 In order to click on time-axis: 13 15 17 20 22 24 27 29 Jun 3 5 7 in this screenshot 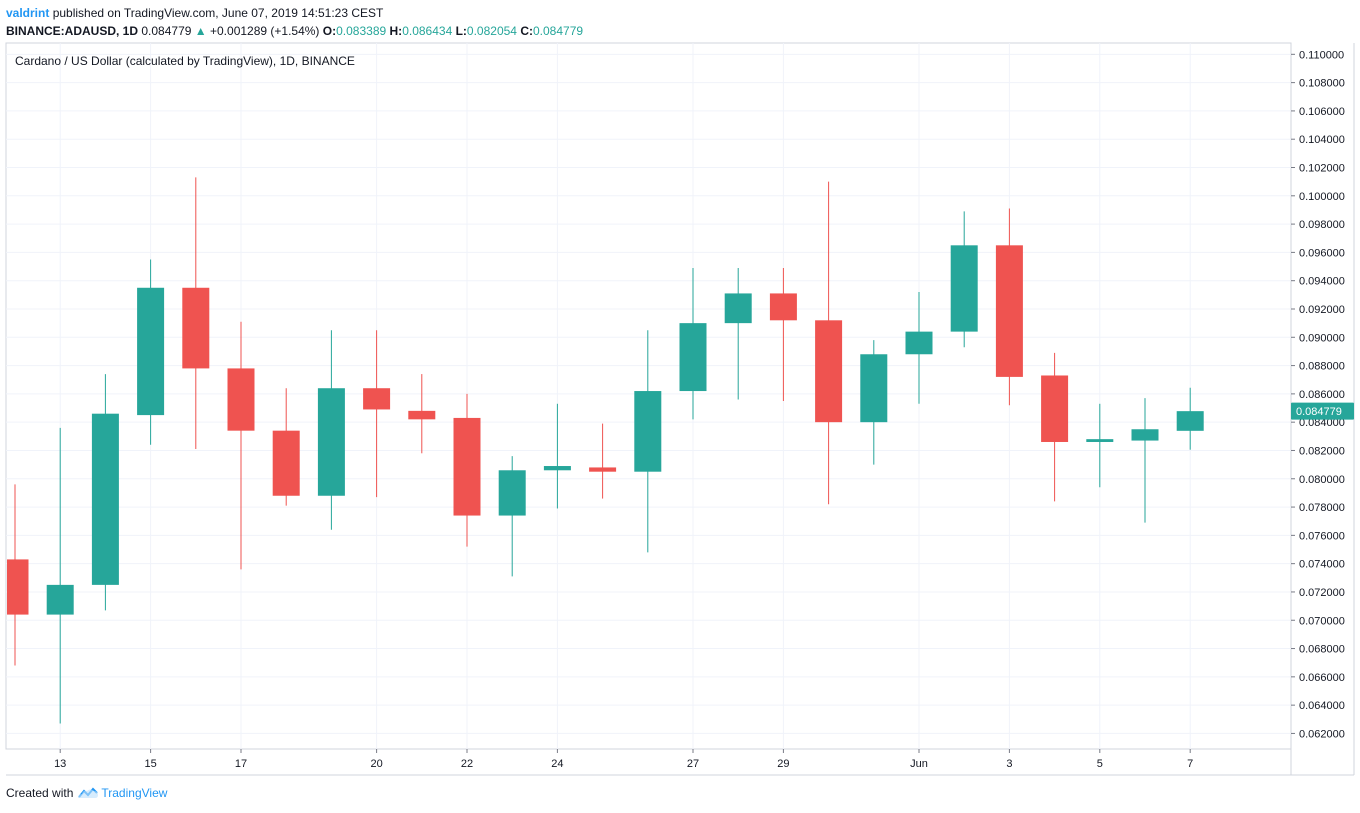, I will do `click(680, 762)`.